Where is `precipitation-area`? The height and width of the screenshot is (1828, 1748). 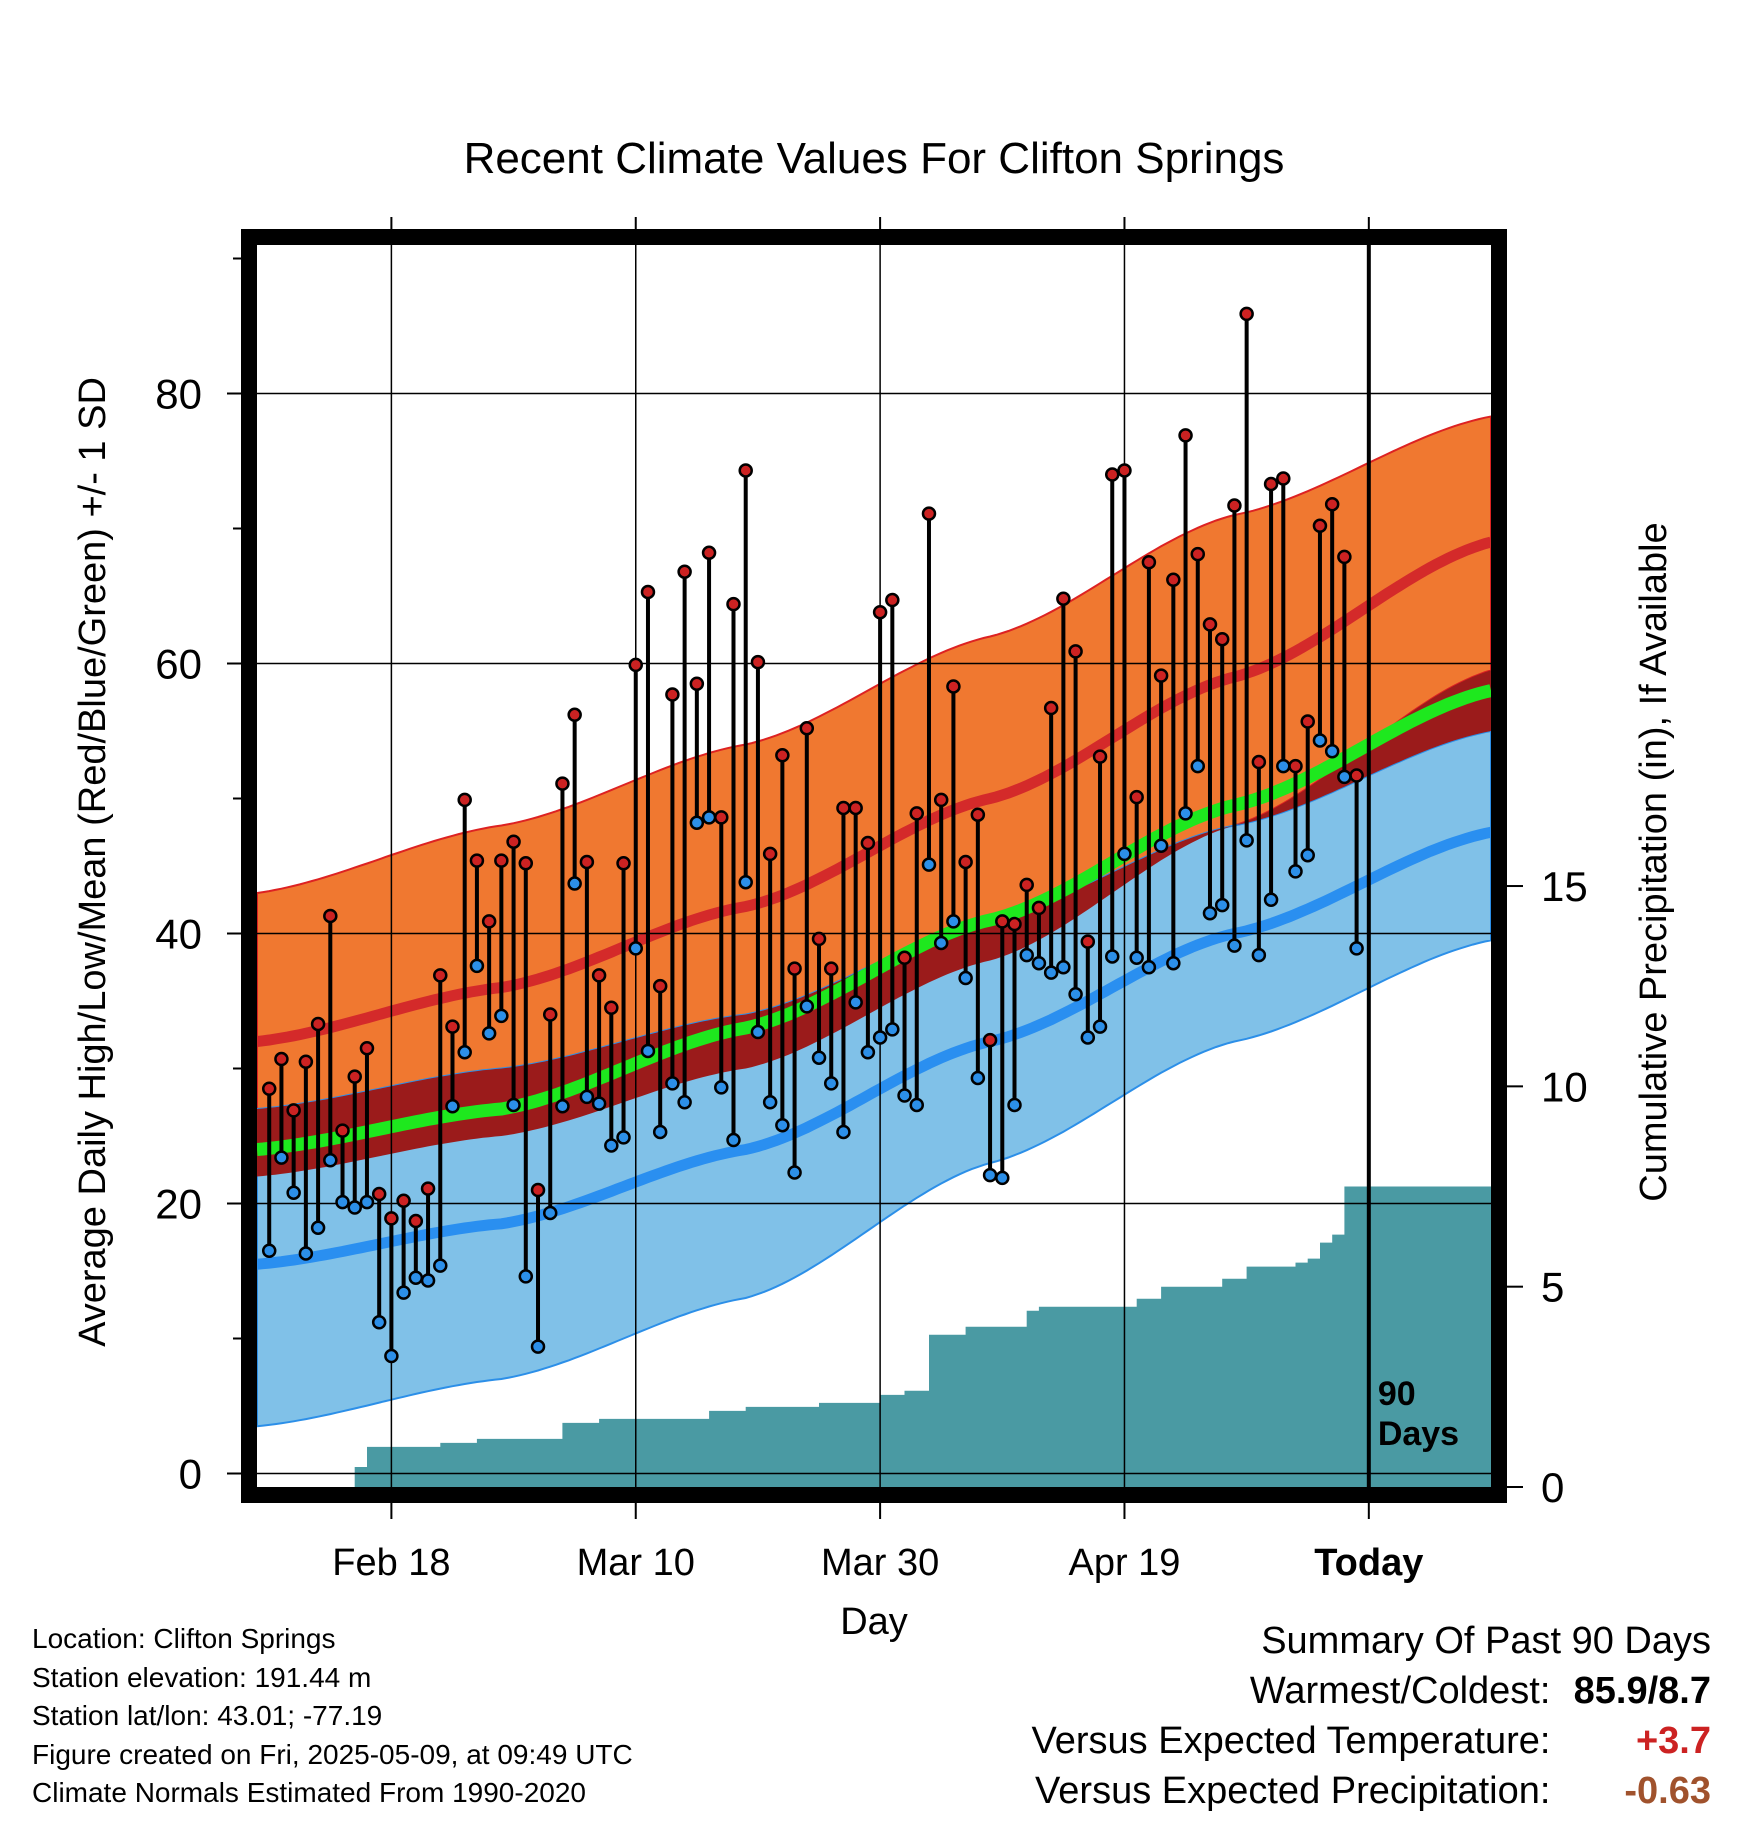 precipitation-area is located at coordinates (874, 1328).